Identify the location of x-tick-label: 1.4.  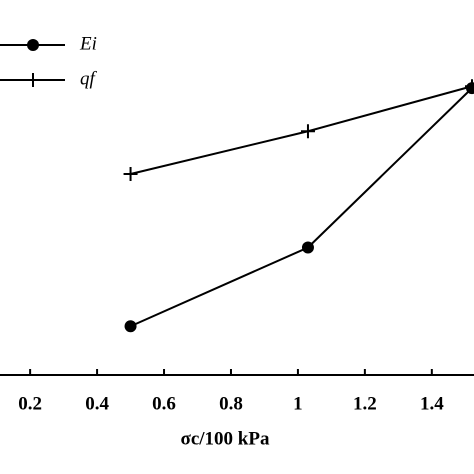
(432, 403).